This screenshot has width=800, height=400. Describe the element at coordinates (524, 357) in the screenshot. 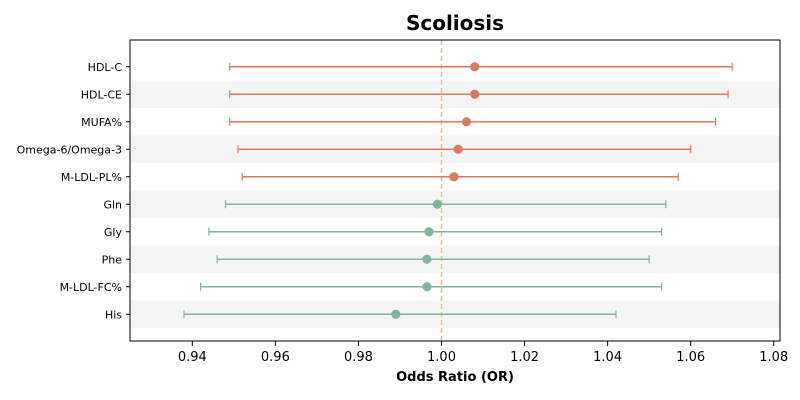

I see `x-tick-label: 1.02` at that location.